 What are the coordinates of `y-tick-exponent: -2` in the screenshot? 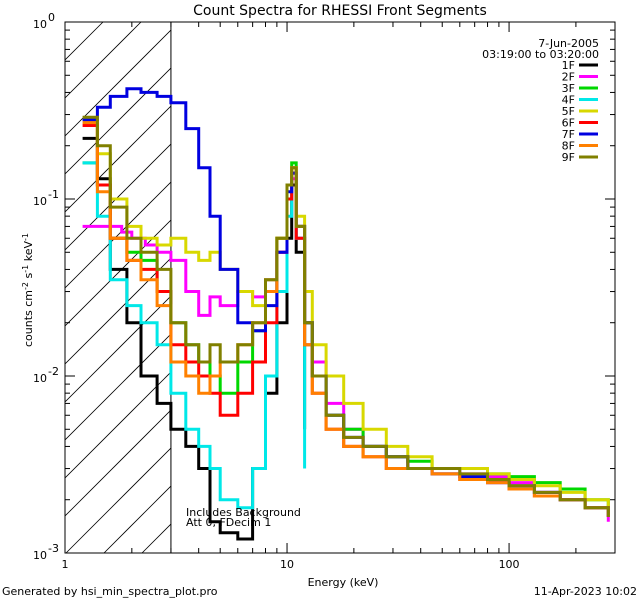 It's located at (53, 371).